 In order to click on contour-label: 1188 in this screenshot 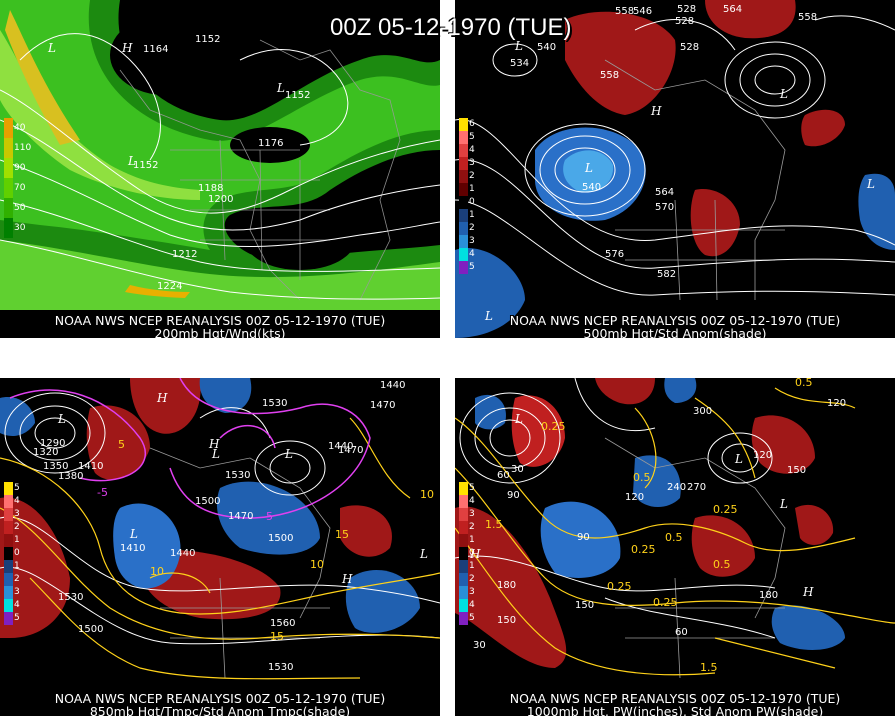, I will do `click(210, 188)`.